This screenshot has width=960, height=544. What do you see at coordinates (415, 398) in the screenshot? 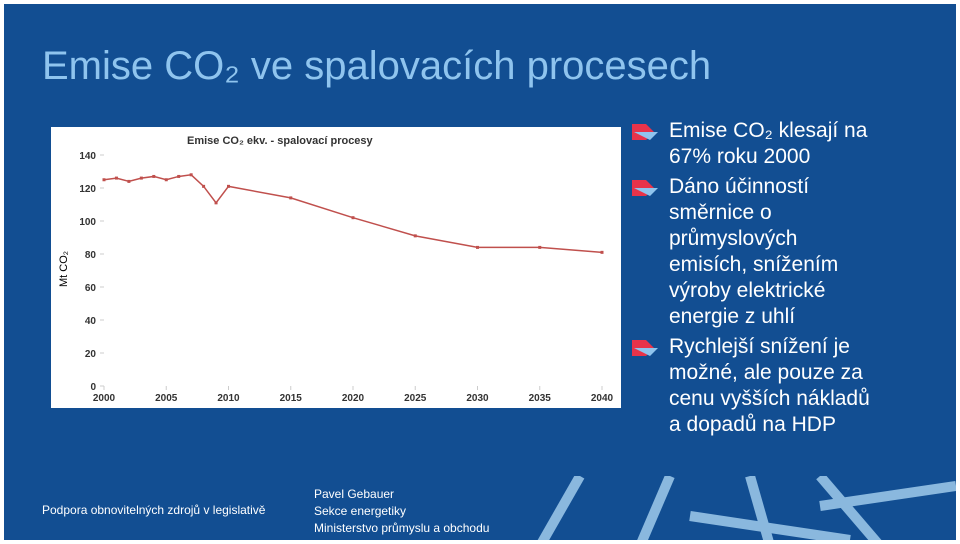
I see `x-tick-label: 2025` at bounding box center [415, 398].